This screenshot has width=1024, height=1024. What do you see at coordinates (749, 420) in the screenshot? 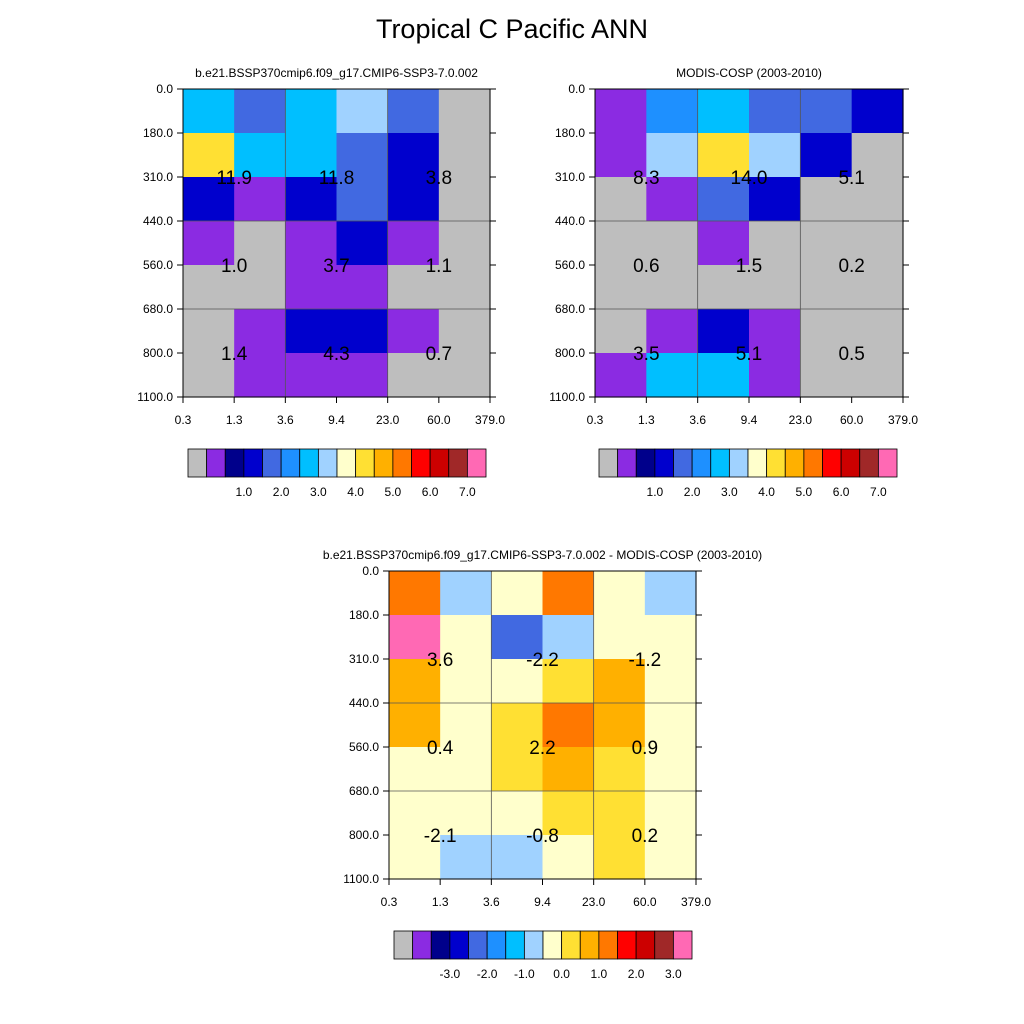
I see `x-tick-label: 9.4` at bounding box center [749, 420].